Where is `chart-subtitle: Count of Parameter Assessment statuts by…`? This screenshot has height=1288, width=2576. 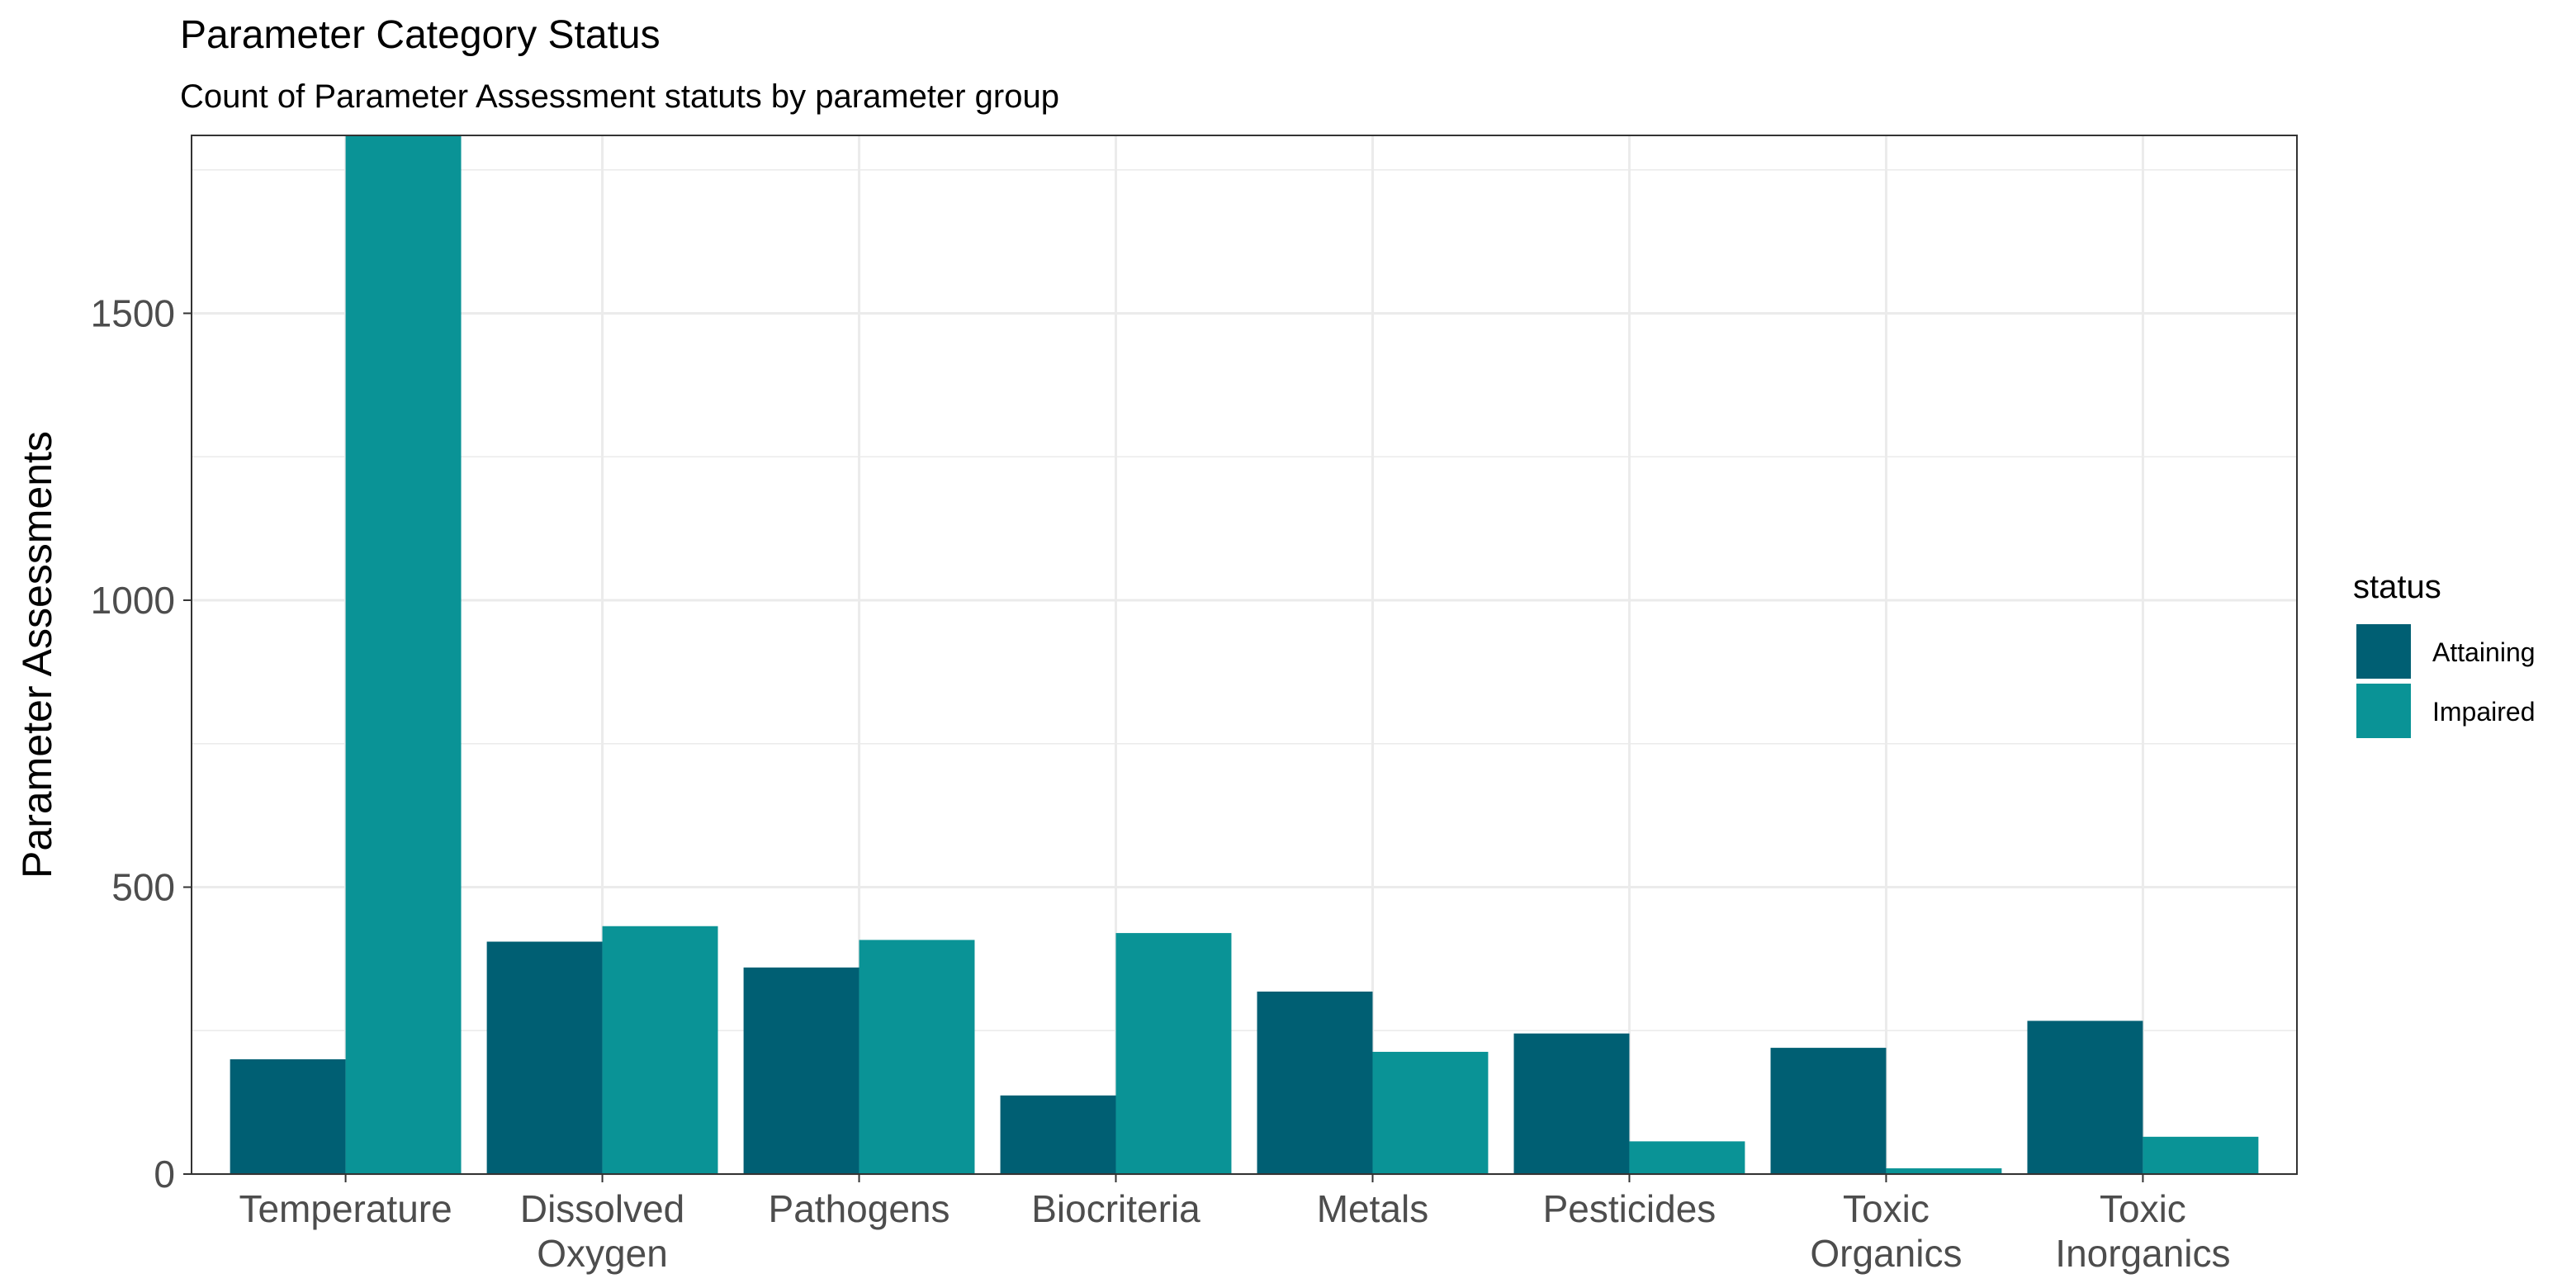
chart-subtitle: Count of Parameter Assessment statuts by… is located at coordinates (619, 96).